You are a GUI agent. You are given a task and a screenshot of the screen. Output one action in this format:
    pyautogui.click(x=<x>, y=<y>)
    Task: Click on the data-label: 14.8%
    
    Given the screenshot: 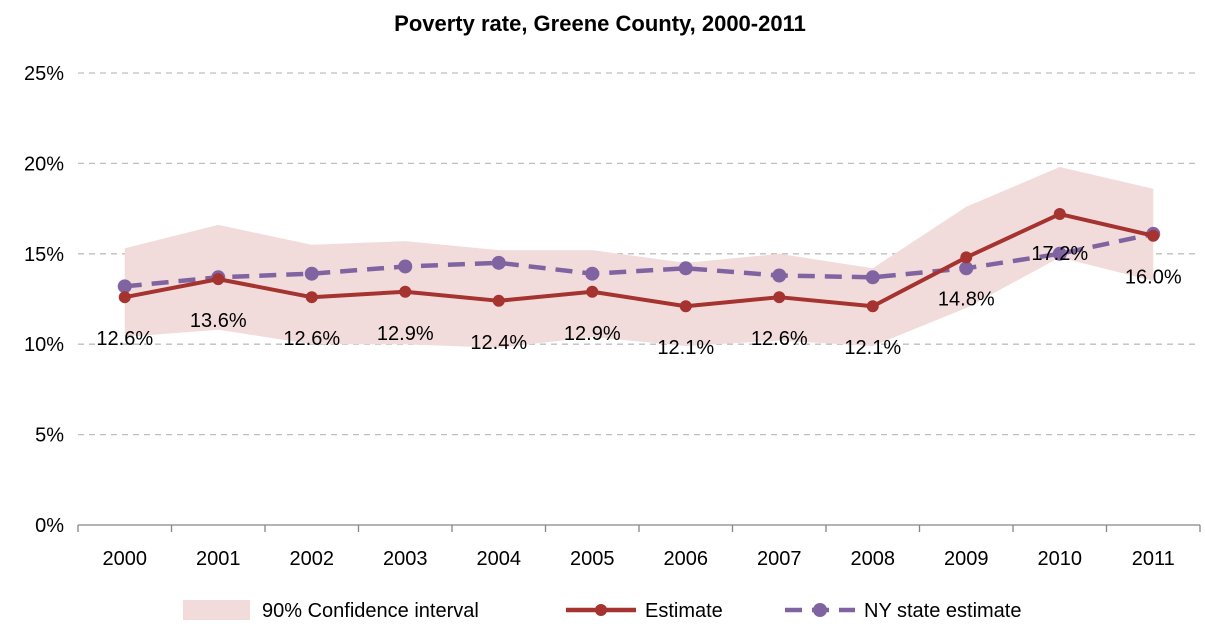 What is the action you would take?
    pyautogui.click(x=966, y=299)
    